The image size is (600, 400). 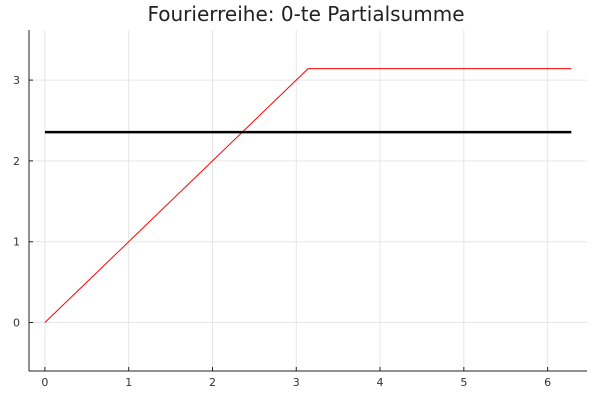 I want to click on x-tick-label: 6, so click(x=547, y=382).